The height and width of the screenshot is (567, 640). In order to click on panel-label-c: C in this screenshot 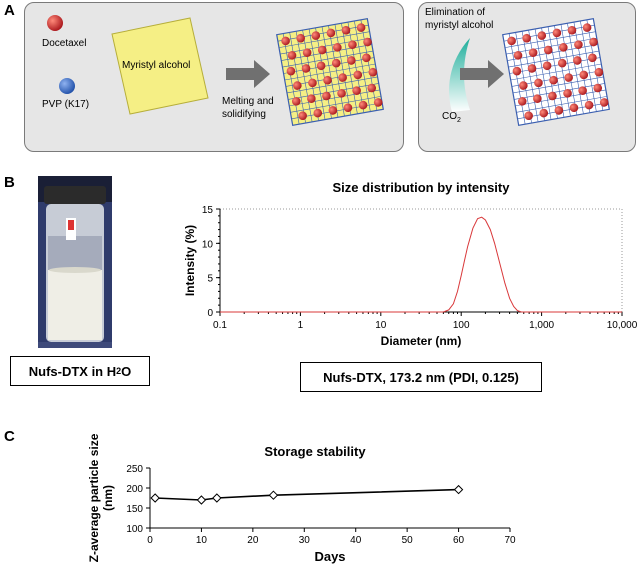, I will do `click(9, 436)`.